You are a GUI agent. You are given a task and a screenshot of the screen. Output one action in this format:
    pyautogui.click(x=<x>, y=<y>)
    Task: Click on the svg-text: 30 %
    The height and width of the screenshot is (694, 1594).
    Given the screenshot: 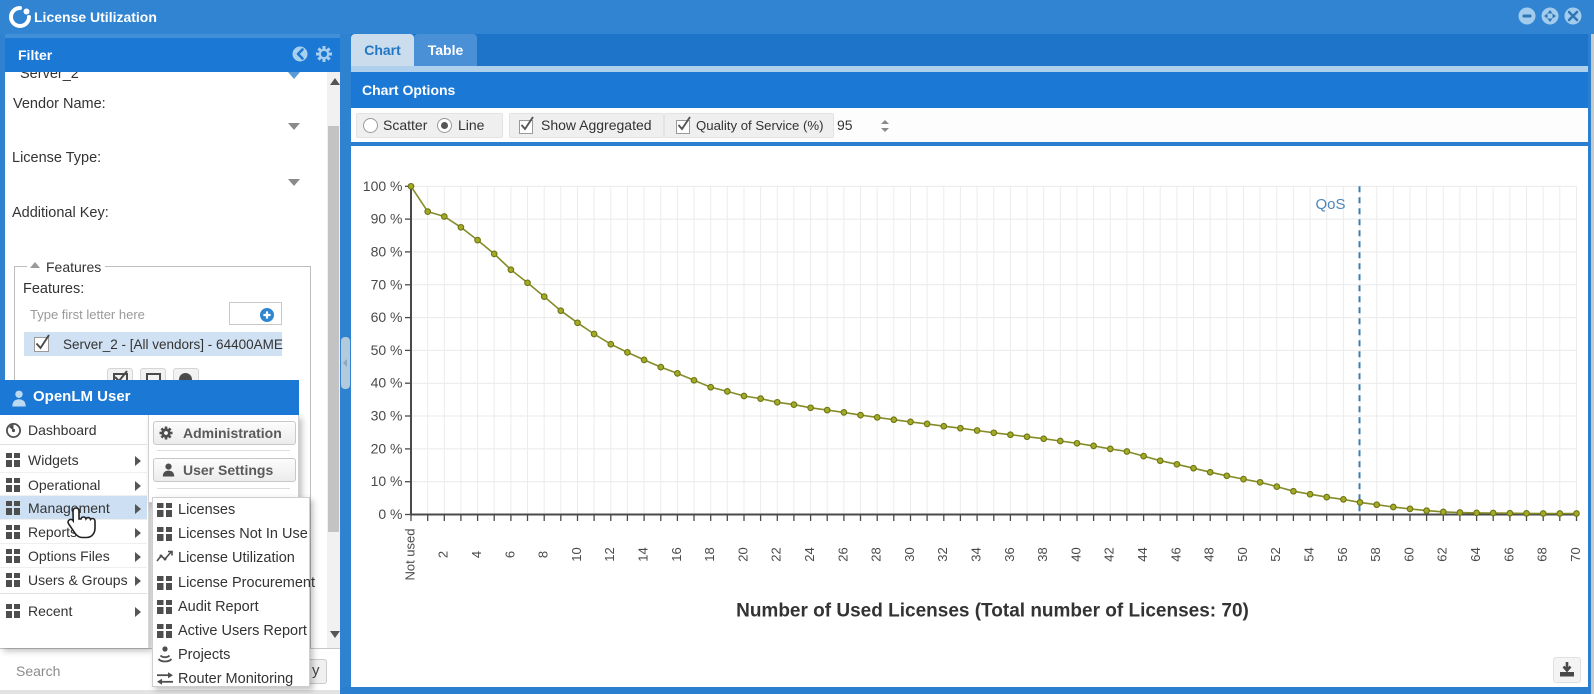 What is the action you would take?
    pyautogui.click(x=387, y=416)
    